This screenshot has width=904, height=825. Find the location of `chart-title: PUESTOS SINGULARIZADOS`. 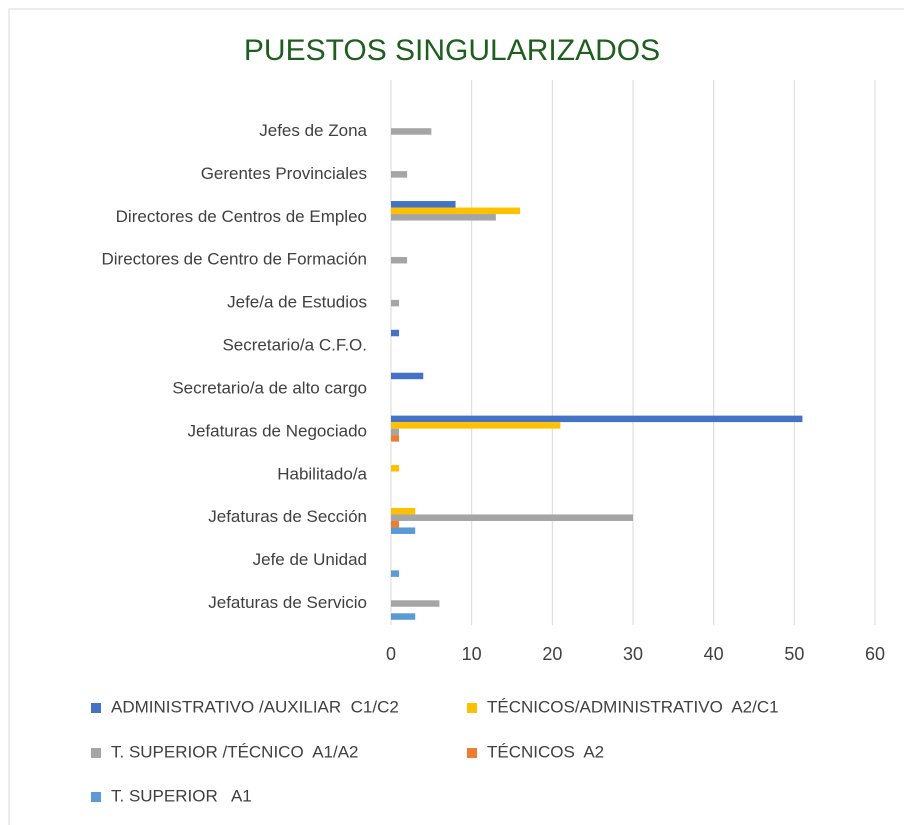

chart-title: PUESTOS SINGULARIZADOS is located at coordinates (452, 50).